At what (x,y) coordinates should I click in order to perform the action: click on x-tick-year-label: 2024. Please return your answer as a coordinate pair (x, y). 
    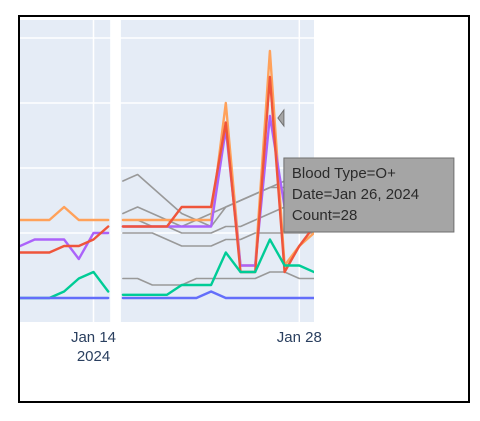
    Looking at the image, I should click on (93, 356).